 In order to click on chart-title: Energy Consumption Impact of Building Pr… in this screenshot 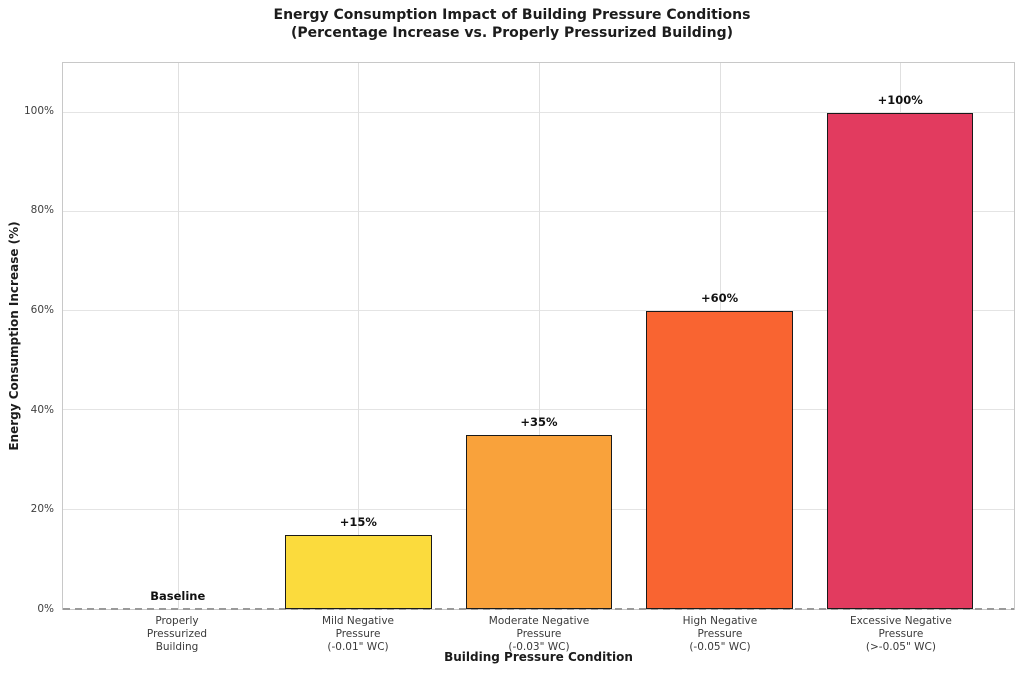, I will do `click(512, 24)`.